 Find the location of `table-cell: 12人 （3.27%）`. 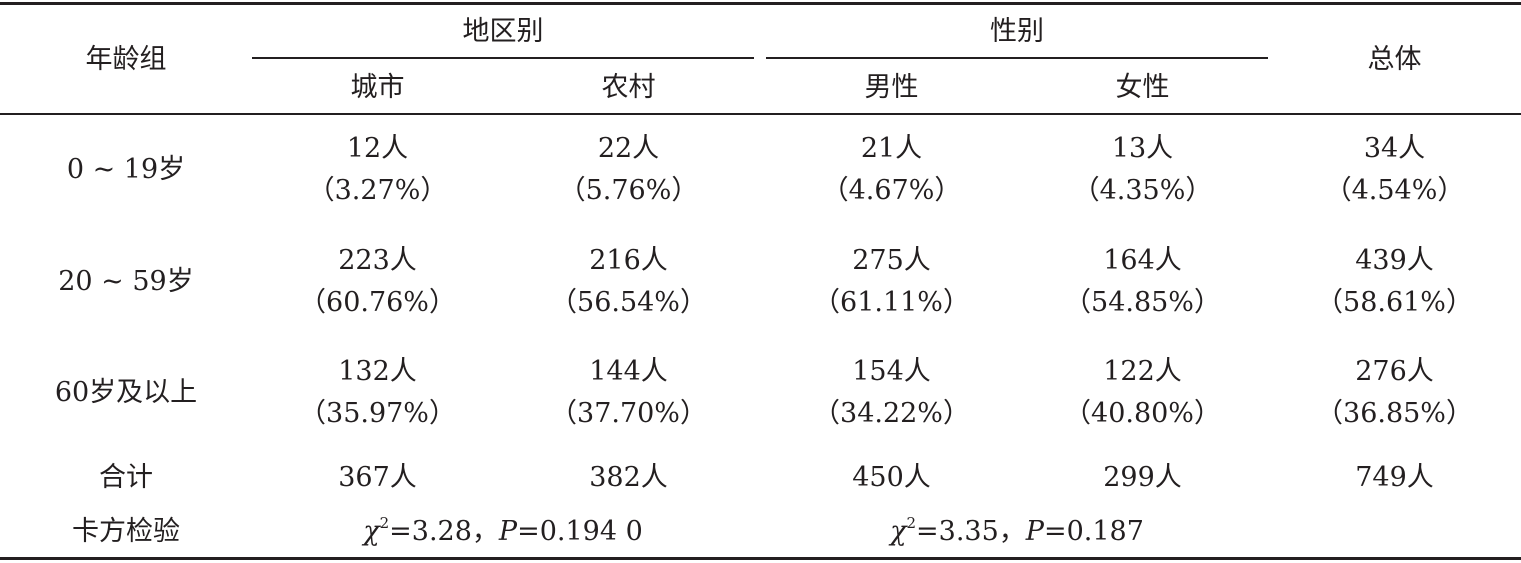

table-cell: 12人 （3.27%） is located at coordinates (377, 169).